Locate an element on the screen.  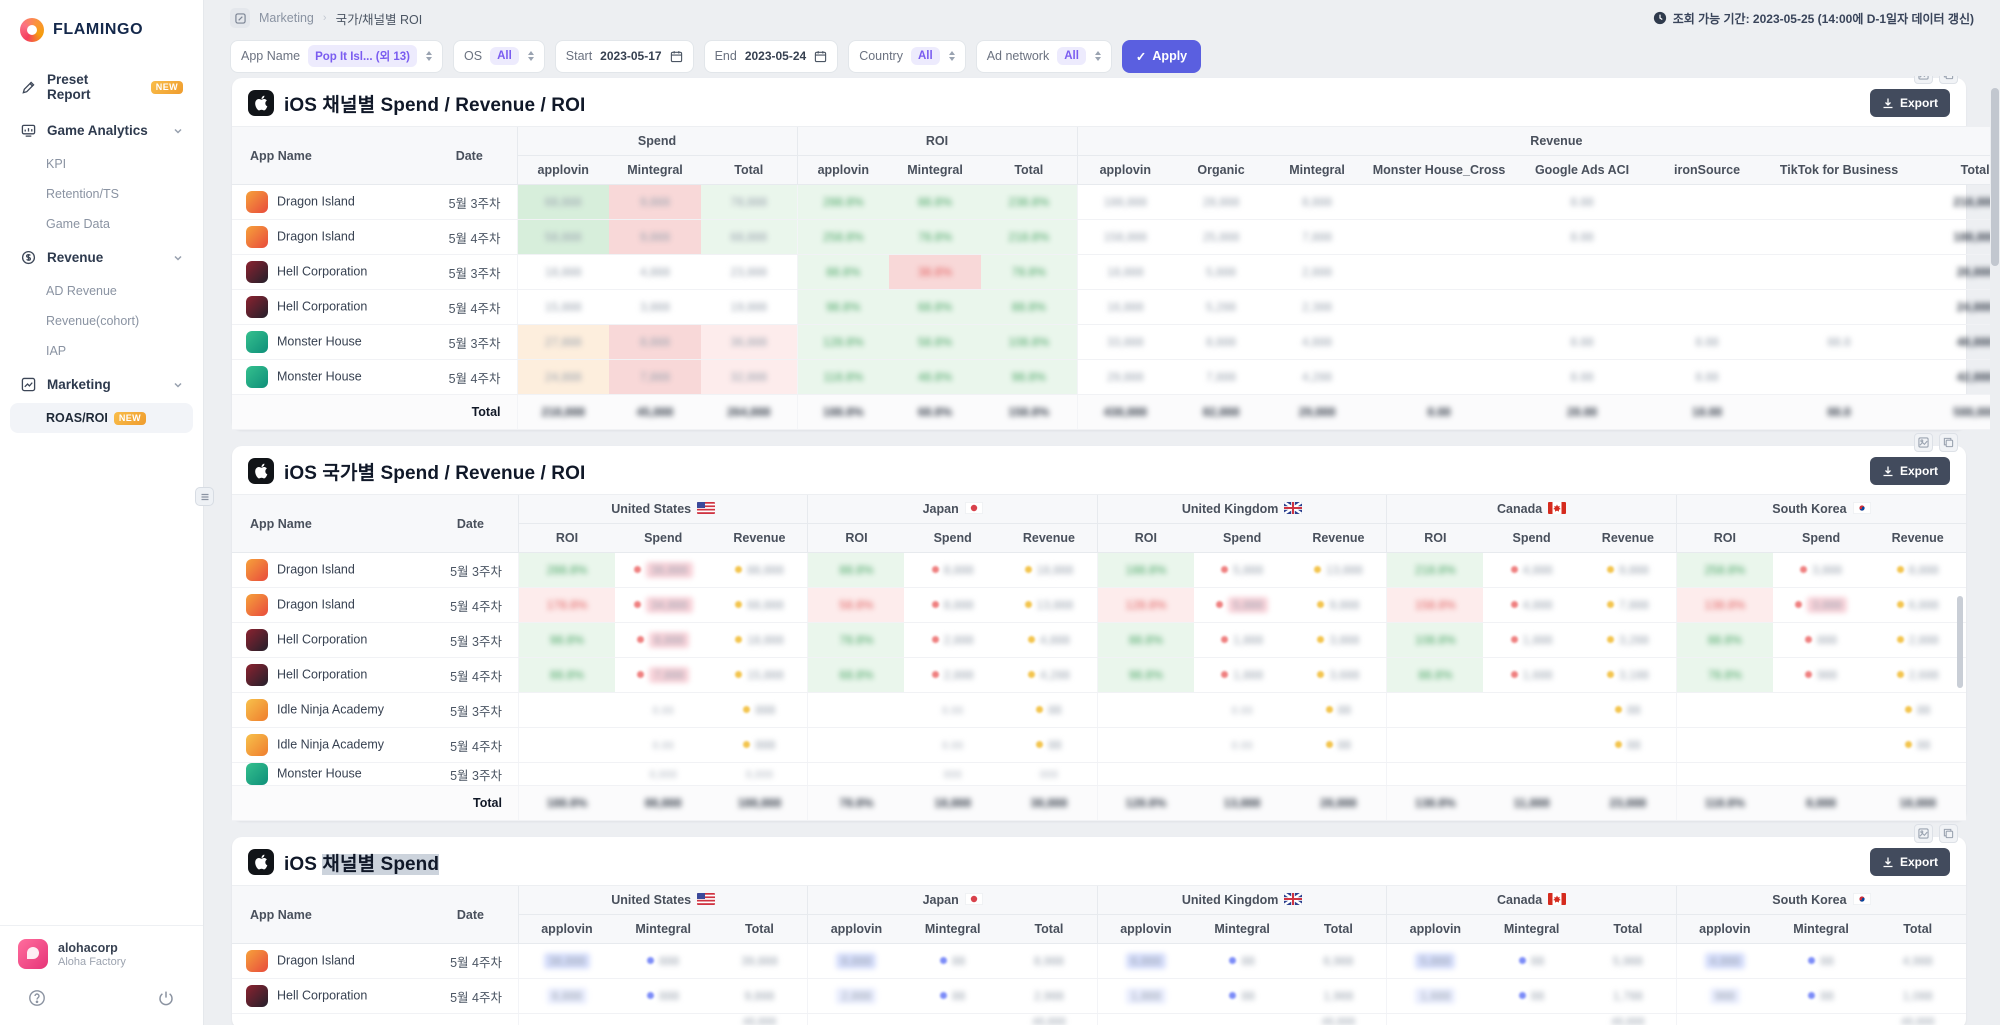
masked-value: 88.8 is located at coordinates (1839, 412).